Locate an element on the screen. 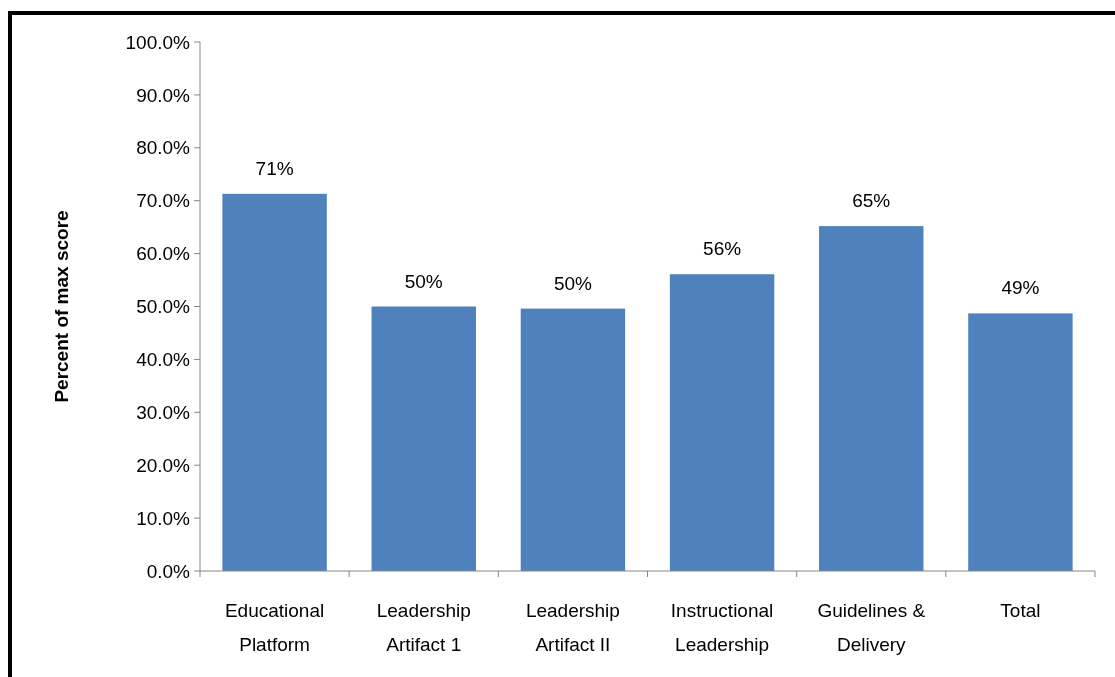 The height and width of the screenshot is (677, 1115). x-tick-label: Total is located at coordinates (1020, 610).